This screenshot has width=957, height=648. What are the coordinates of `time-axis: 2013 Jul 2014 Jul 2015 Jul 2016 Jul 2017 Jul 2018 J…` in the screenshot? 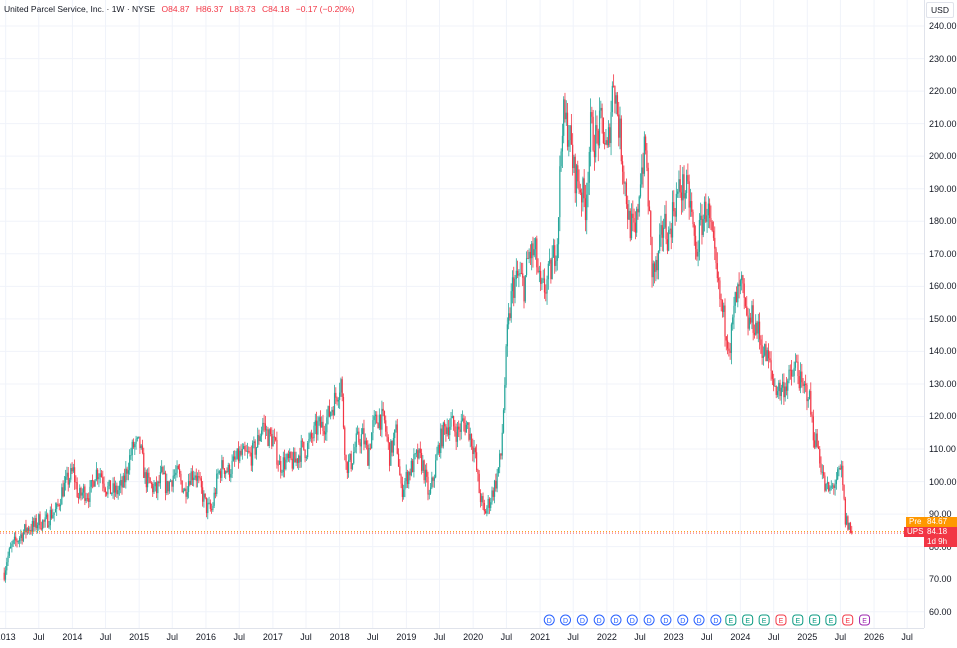 It's located at (462, 638).